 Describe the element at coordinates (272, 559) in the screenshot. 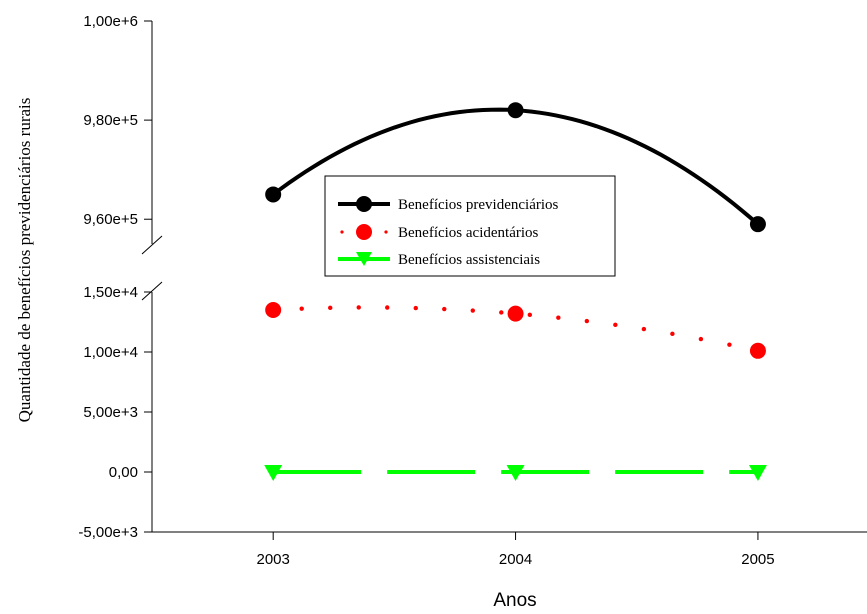

I see `x-tick-label: 2003` at that location.